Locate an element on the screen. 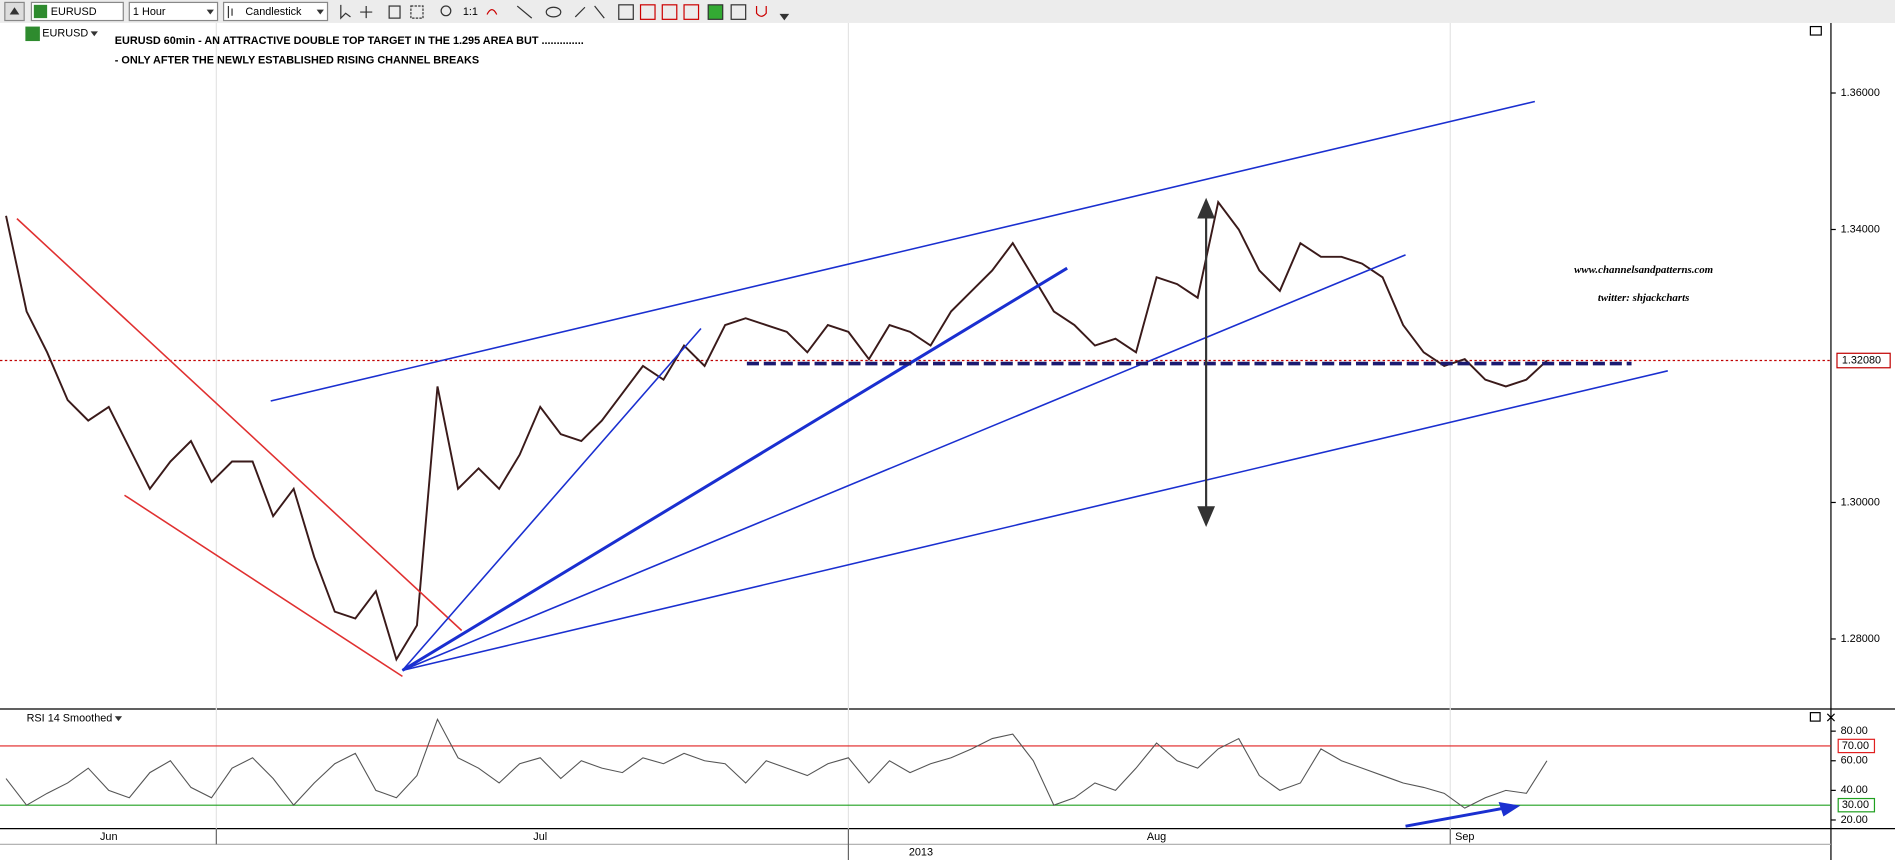 This screenshot has height=860, width=1895. rsi-series is located at coordinates (776, 763).